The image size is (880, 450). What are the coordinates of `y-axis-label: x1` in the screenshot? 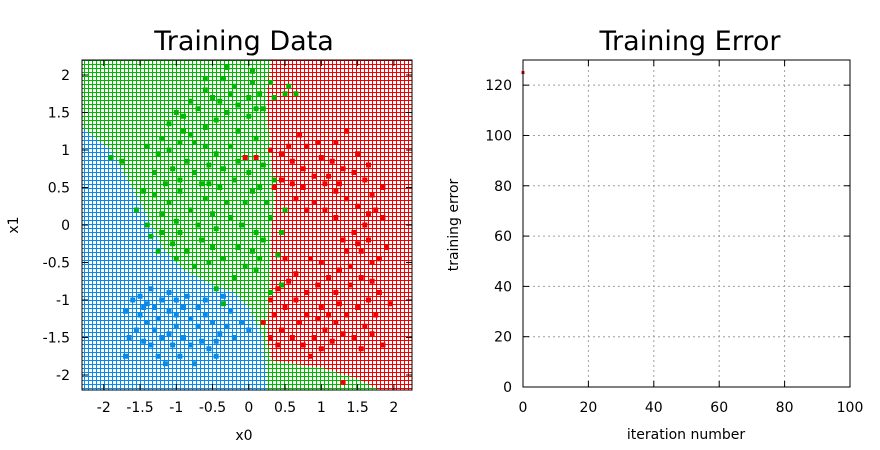 It's located at (14, 224).